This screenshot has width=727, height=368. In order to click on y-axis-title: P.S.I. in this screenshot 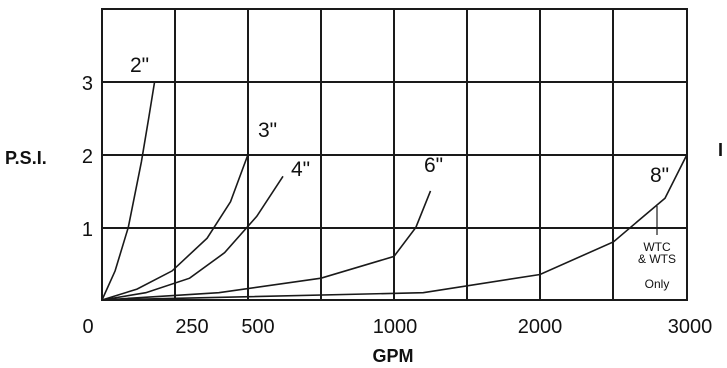, I will do `click(26, 158)`.